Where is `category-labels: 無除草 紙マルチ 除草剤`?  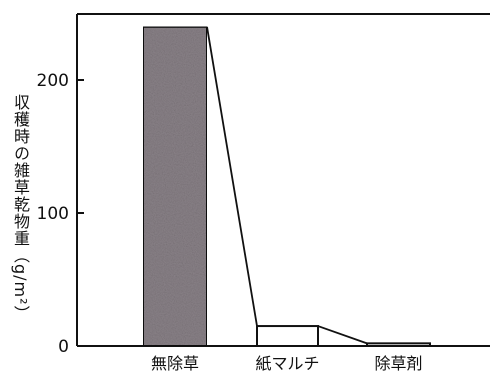 category-labels: 無除草 紙マルチ 除草剤 is located at coordinates (287, 363).